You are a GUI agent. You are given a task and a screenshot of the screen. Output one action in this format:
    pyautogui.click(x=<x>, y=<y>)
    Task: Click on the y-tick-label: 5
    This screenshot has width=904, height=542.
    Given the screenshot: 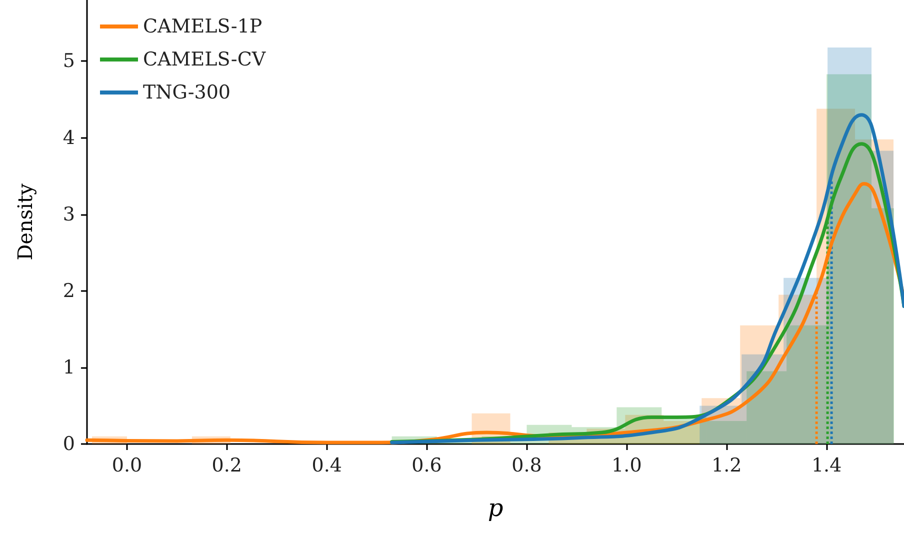 What is the action you would take?
    pyautogui.click(x=68, y=61)
    